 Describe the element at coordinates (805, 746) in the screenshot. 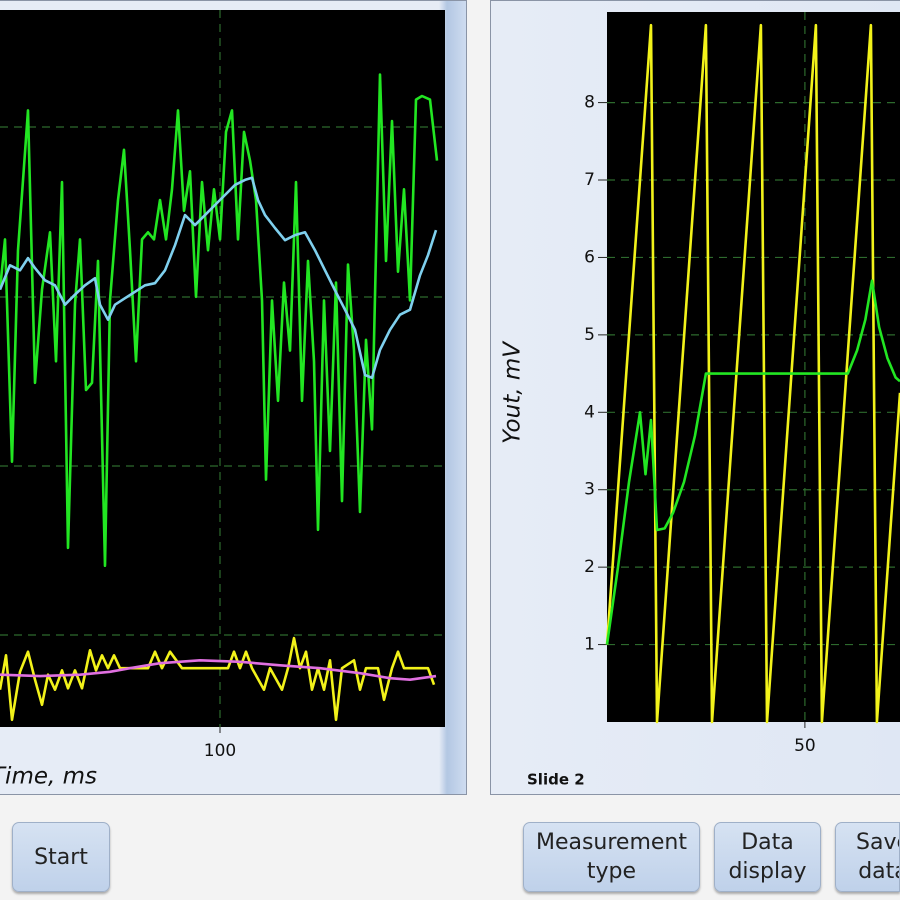

I see `x-tick-label: 50` at that location.